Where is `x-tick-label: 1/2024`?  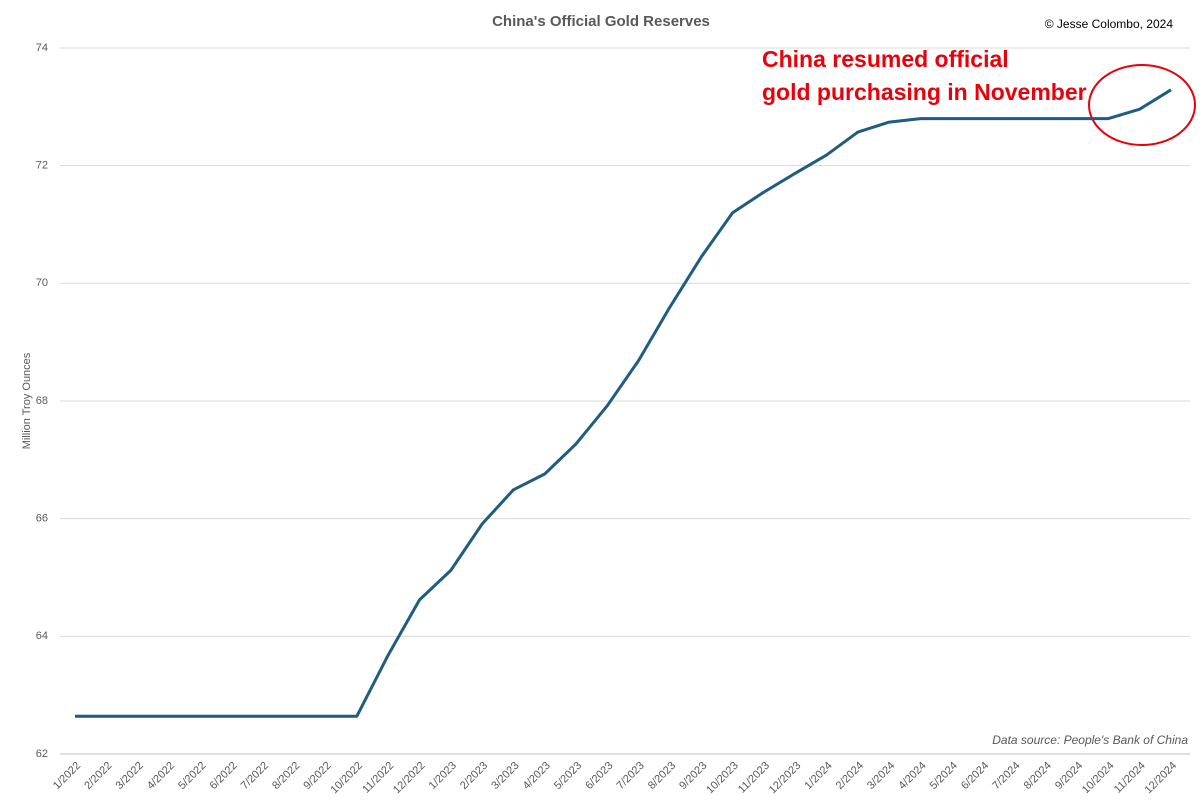
x-tick-label: 1/2024 is located at coordinates (818, 776).